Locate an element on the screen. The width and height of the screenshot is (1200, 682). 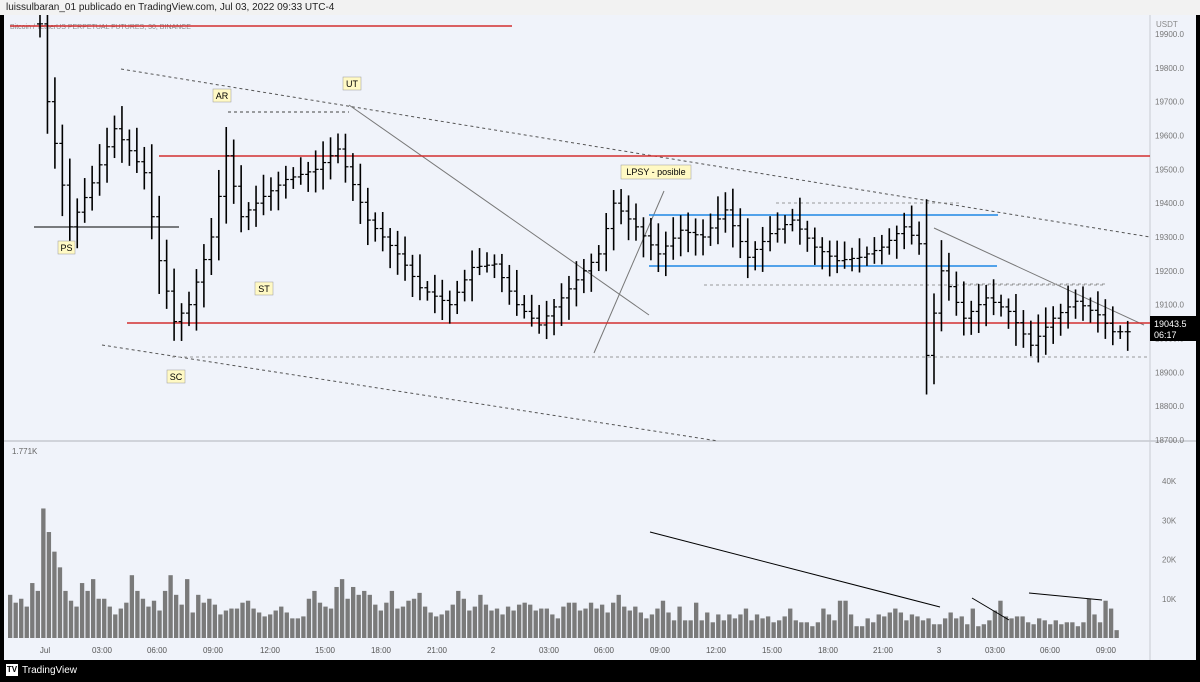
price-tick-label: 19600.0 is located at coordinates (1169, 136).